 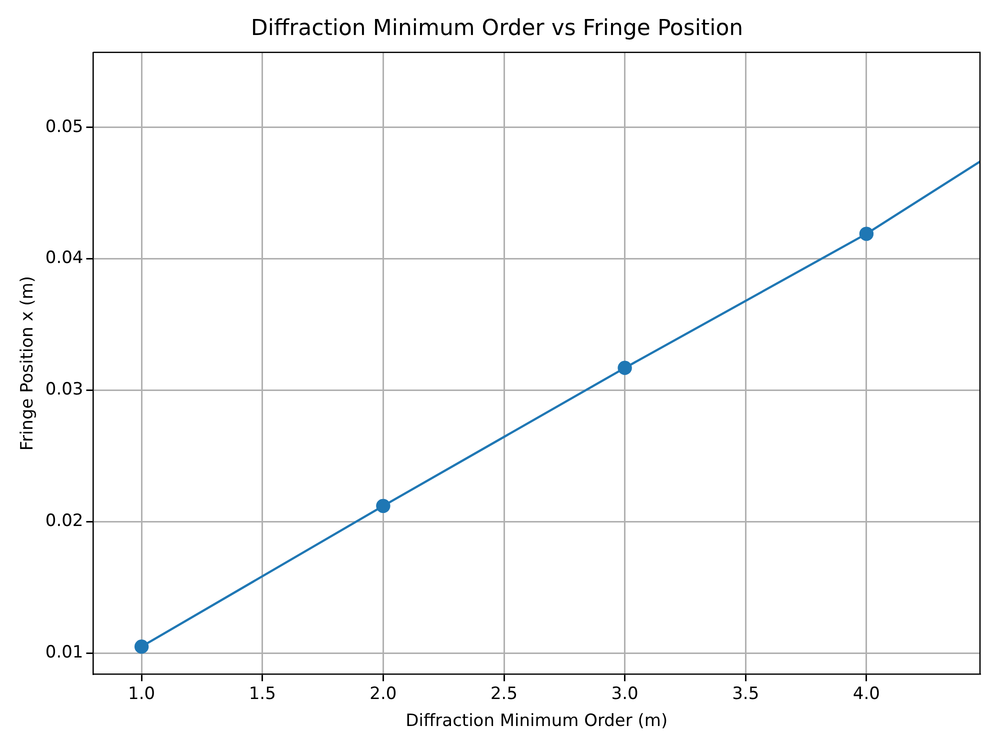 I want to click on y-tick-label: 0.02, so click(x=64, y=521).